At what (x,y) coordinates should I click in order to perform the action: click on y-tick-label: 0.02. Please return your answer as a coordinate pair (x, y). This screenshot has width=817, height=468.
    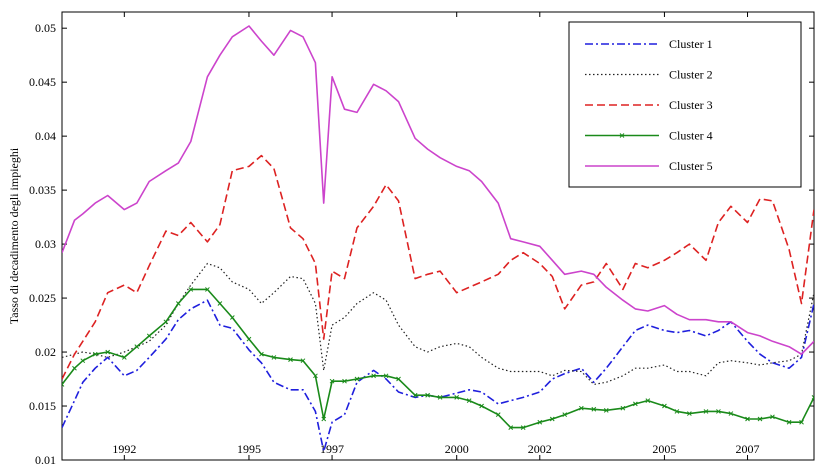
    Looking at the image, I should click on (45, 352).